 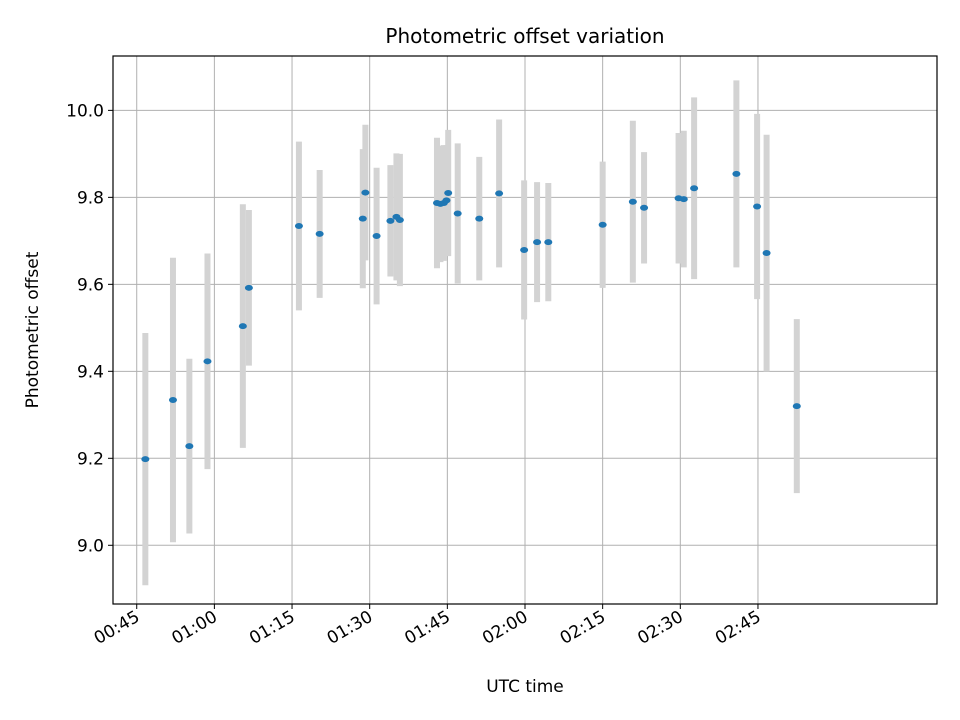 What do you see at coordinates (85, 111) in the screenshot?
I see `y-tick-label: 10.0` at bounding box center [85, 111].